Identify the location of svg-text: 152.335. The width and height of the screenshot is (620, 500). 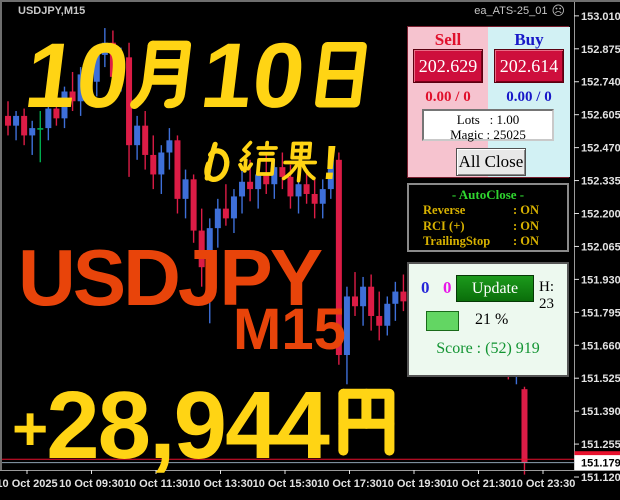
(600, 182).